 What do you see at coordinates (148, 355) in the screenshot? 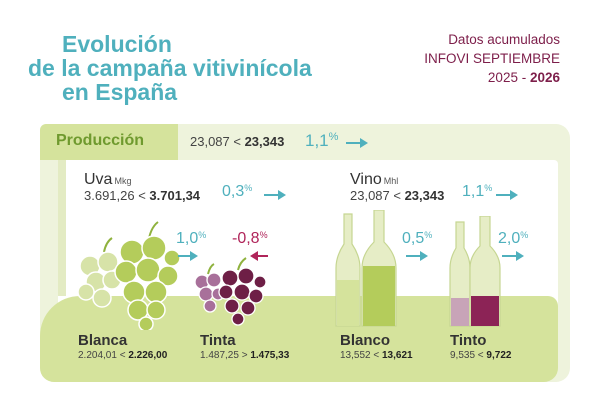
I see `blanca-curr: 2.226,00` at bounding box center [148, 355].